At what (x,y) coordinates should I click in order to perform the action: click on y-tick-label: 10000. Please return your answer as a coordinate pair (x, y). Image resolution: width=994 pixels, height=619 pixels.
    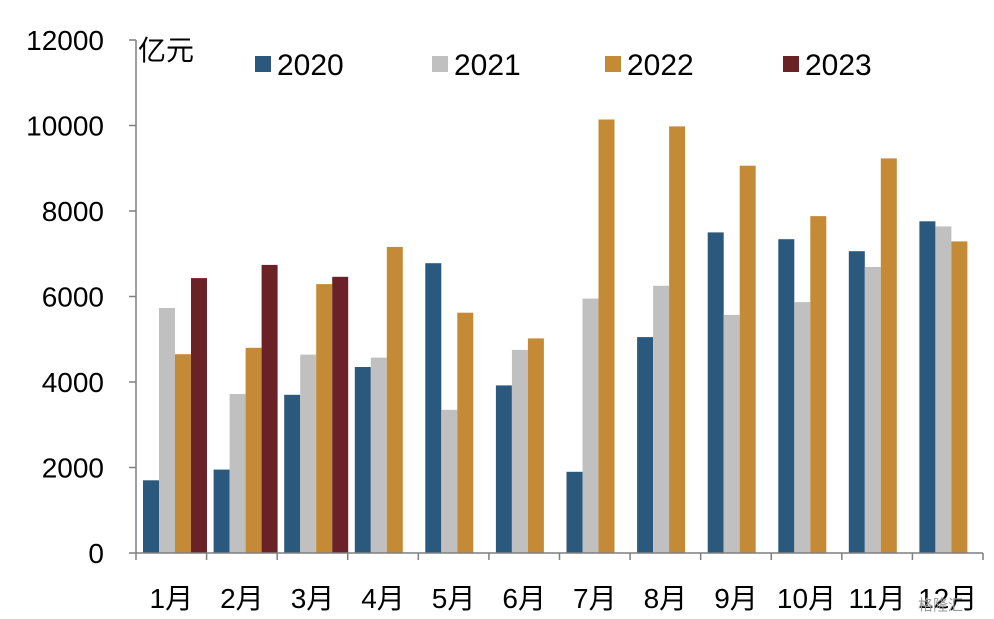
    Looking at the image, I should click on (65, 126).